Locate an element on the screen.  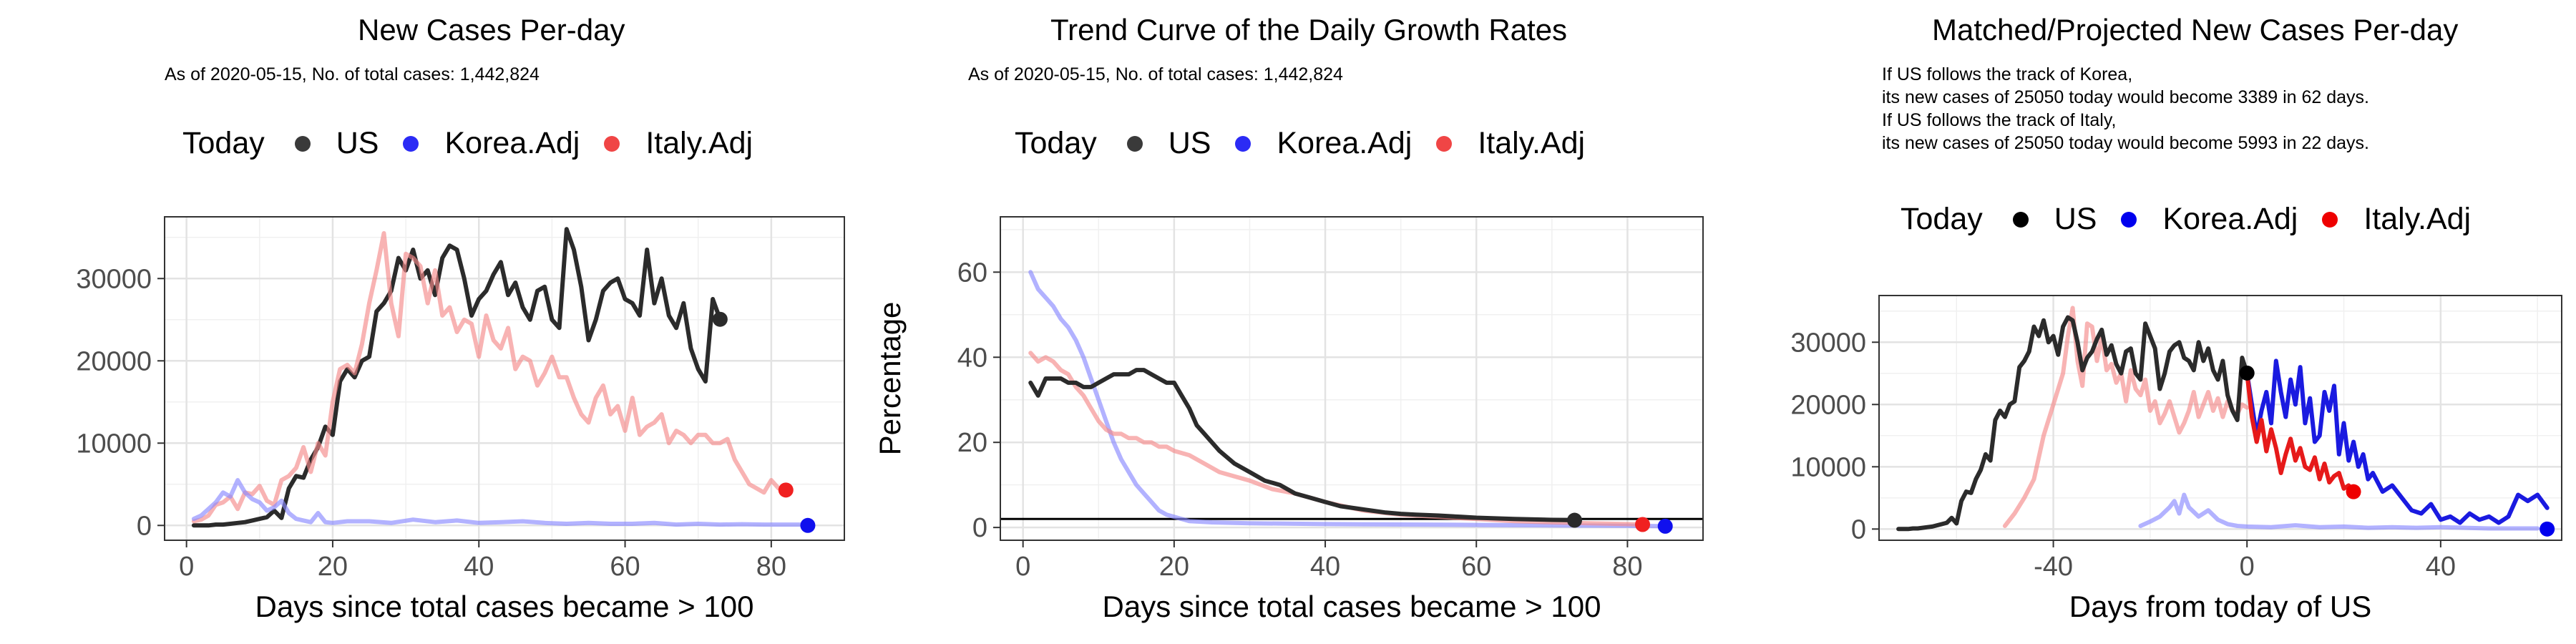
chart-subtitle-line-1: If US follows the track of Korea, is located at coordinates (2007, 74).